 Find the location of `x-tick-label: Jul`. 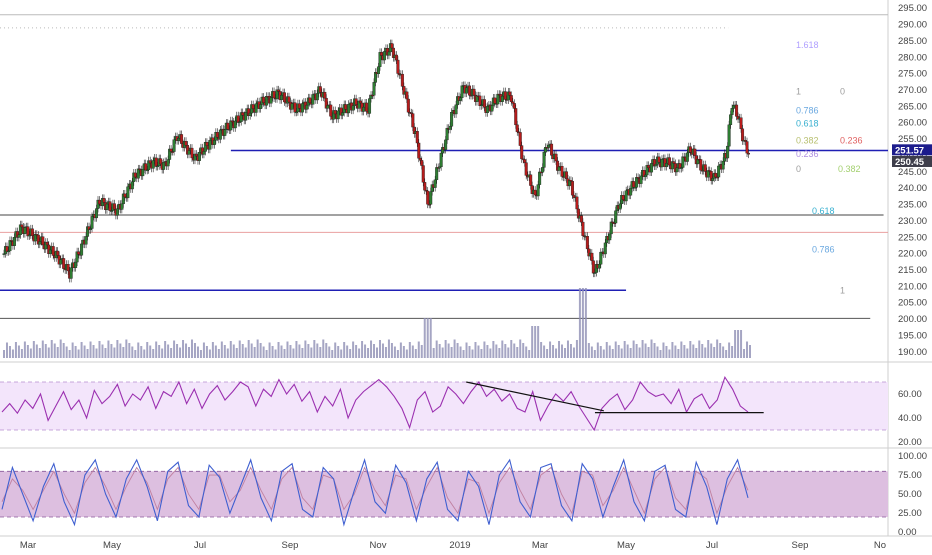

x-tick-label: Jul is located at coordinates (712, 545).